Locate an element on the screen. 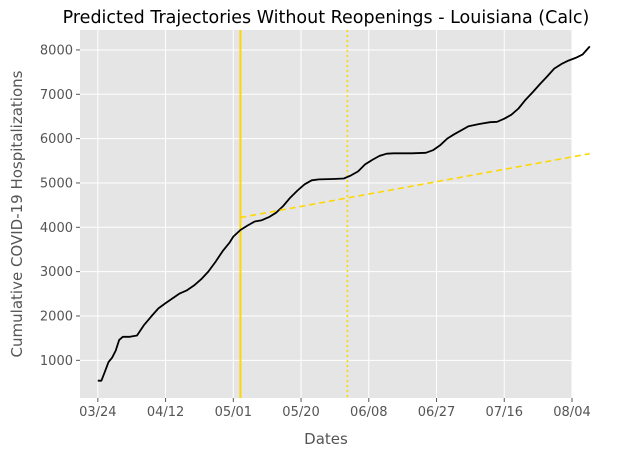 The height and width of the screenshot is (457, 635). x-tick-label: 04/12 is located at coordinates (165, 412).